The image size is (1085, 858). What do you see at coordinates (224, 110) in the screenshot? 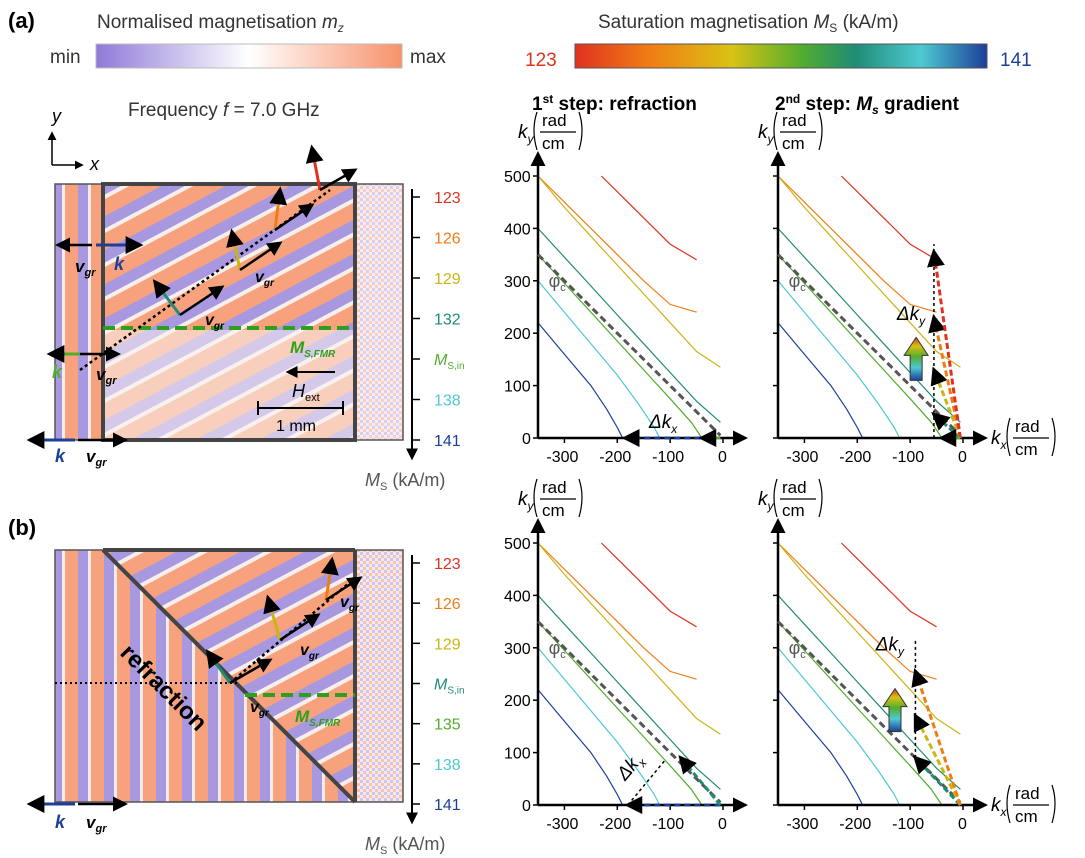
I see `frequency-label: Frequency f = 7.0 GHz` at bounding box center [224, 110].